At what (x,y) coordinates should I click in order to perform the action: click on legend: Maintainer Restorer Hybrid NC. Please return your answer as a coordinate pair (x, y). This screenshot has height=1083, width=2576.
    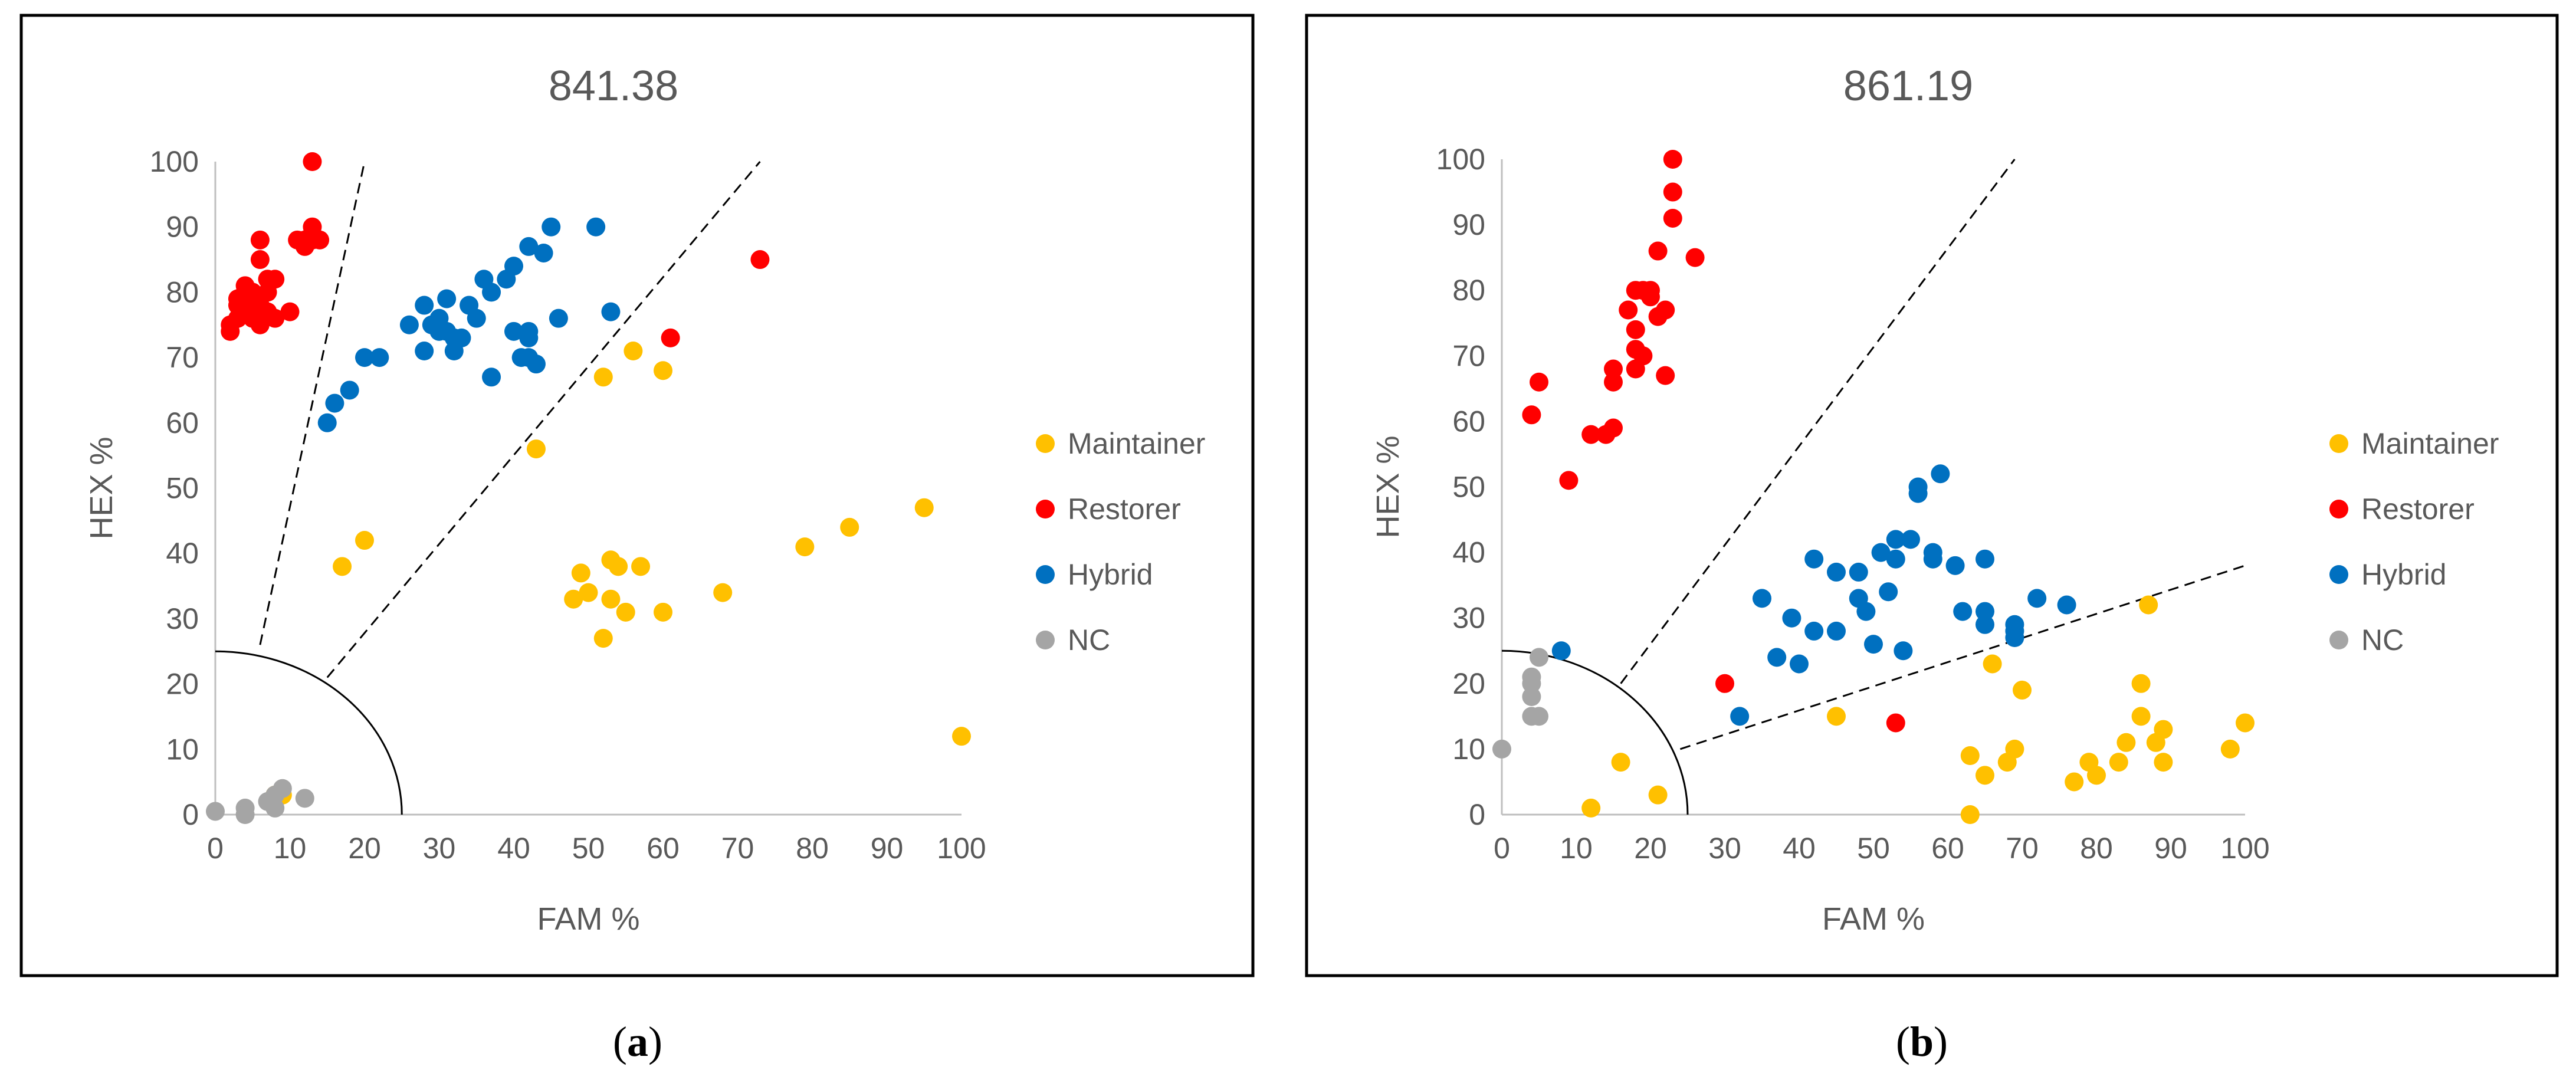
    Looking at the image, I should click on (1120, 542).